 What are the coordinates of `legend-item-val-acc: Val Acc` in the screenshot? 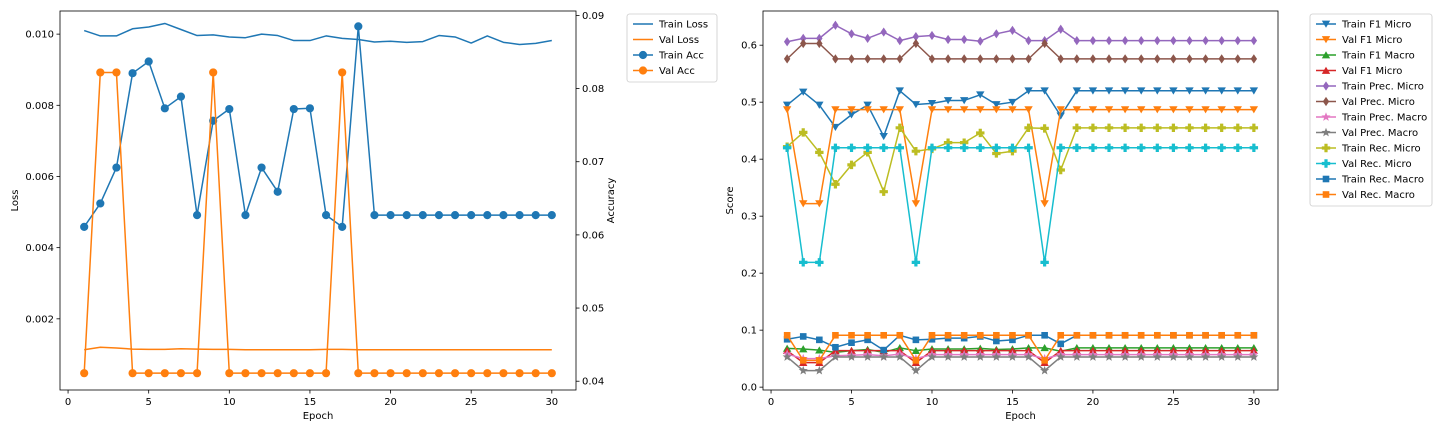 It's located at (664, 71).